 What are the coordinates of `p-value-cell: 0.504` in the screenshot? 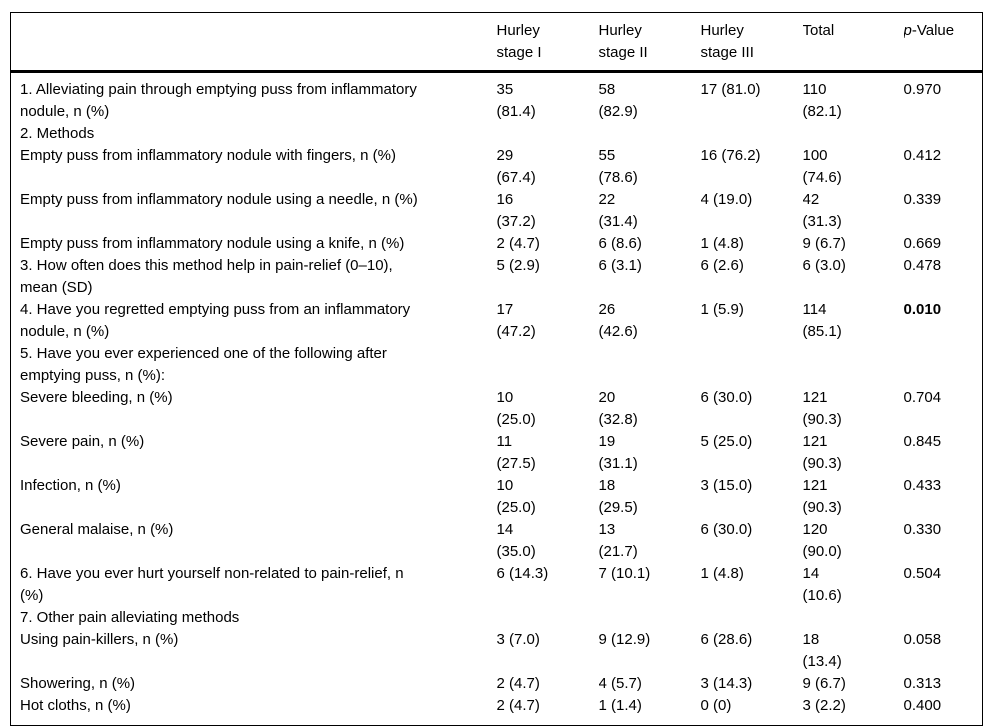 It's located at (922, 573).